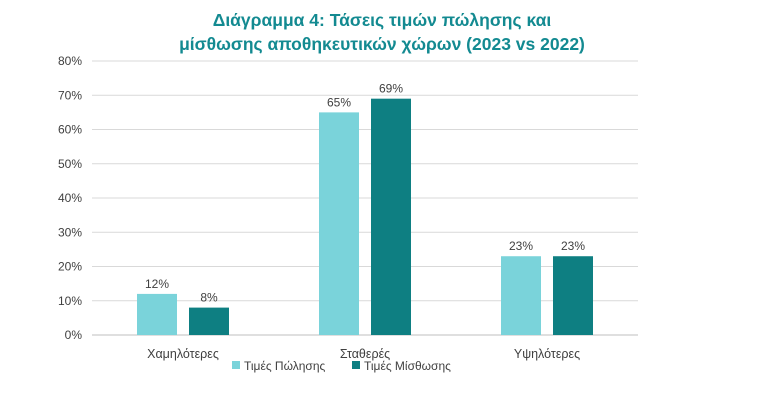 This screenshot has width=764, height=416. I want to click on y-tick-label: 0%, so click(74, 335).